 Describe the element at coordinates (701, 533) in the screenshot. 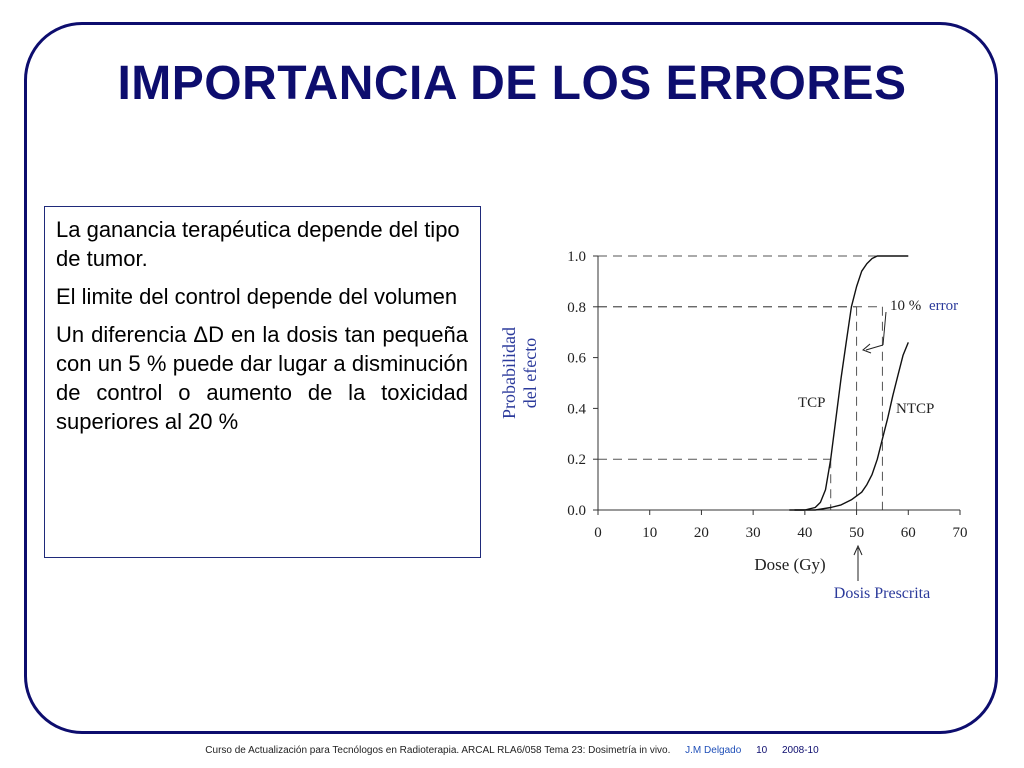

I see `x-tick-label: 20` at that location.